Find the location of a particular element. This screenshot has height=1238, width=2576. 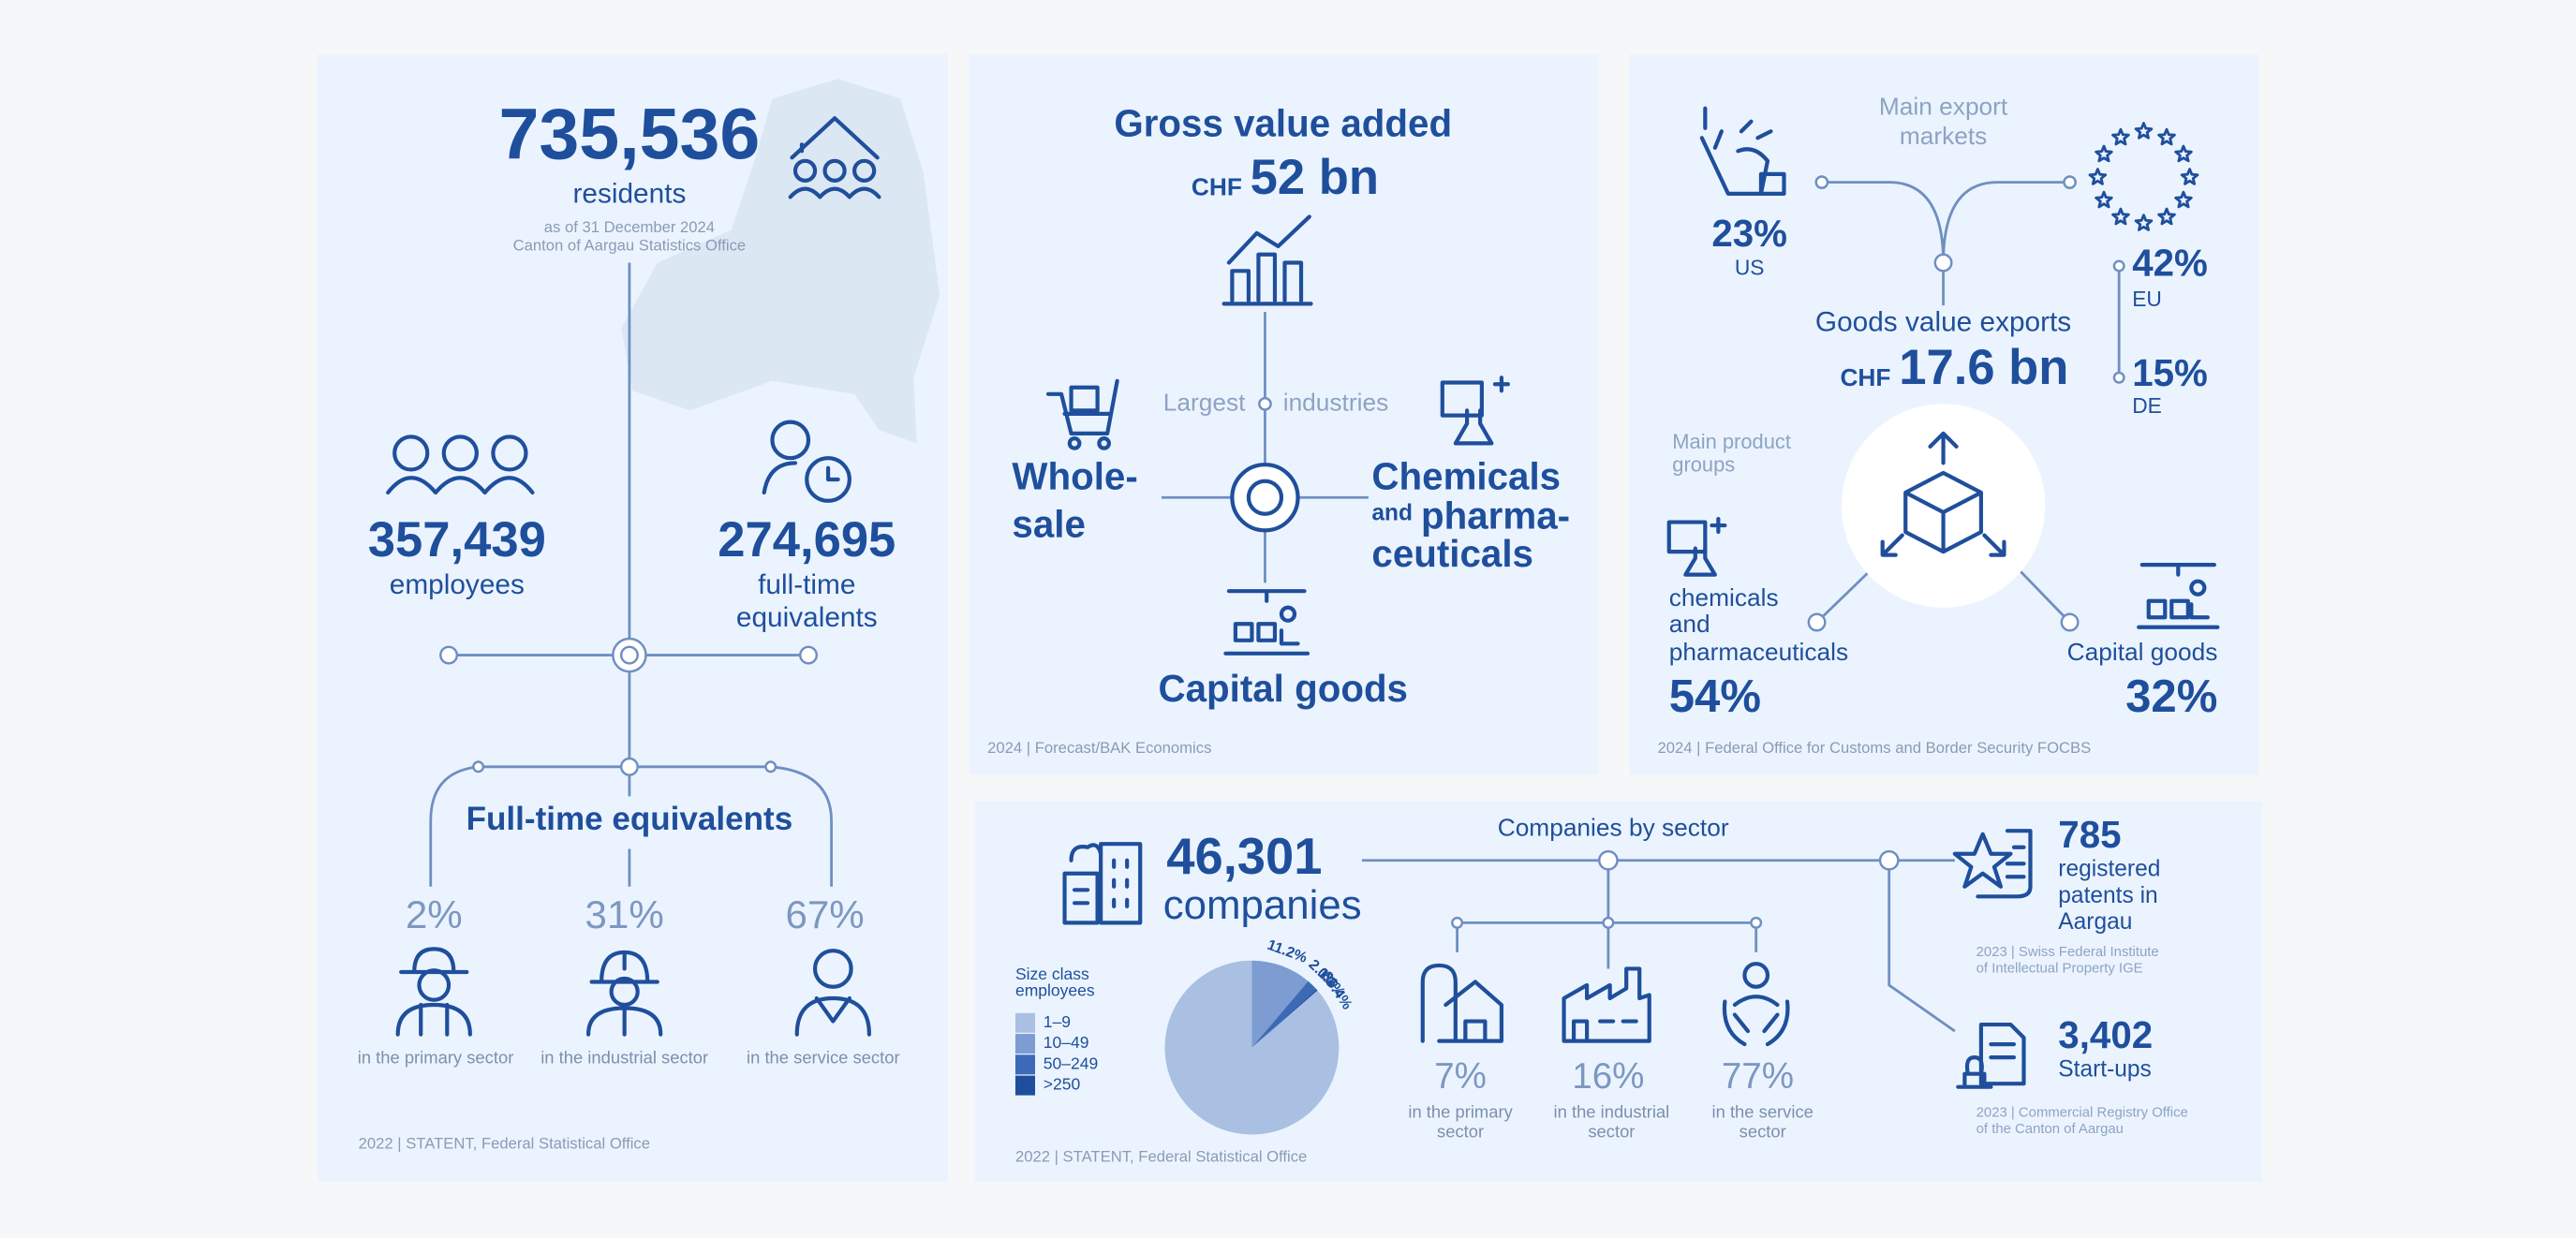

label: Size class is located at coordinates (1052, 974).